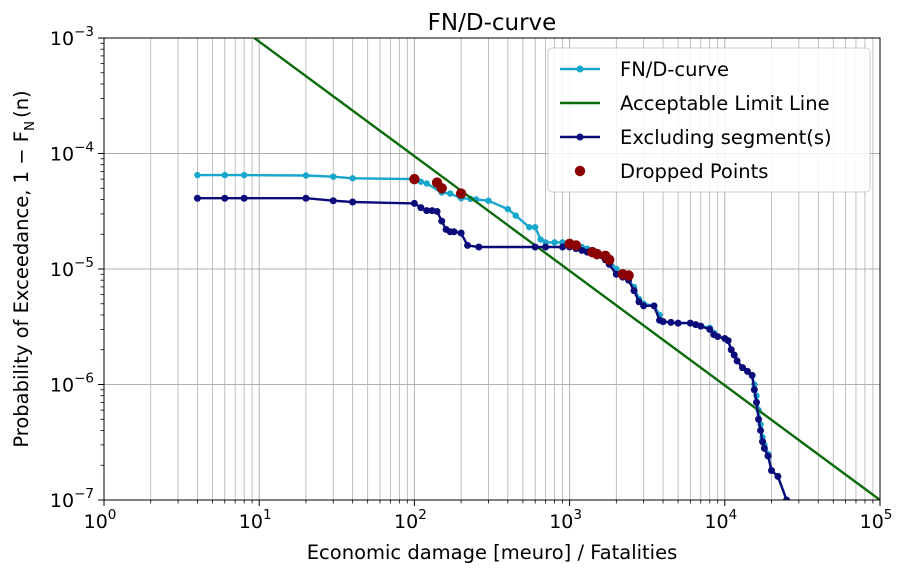 Image resolution: width=909 pixels, height=573 pixels. I want to click on legend-marker-dropped-points, so click(580, 171).